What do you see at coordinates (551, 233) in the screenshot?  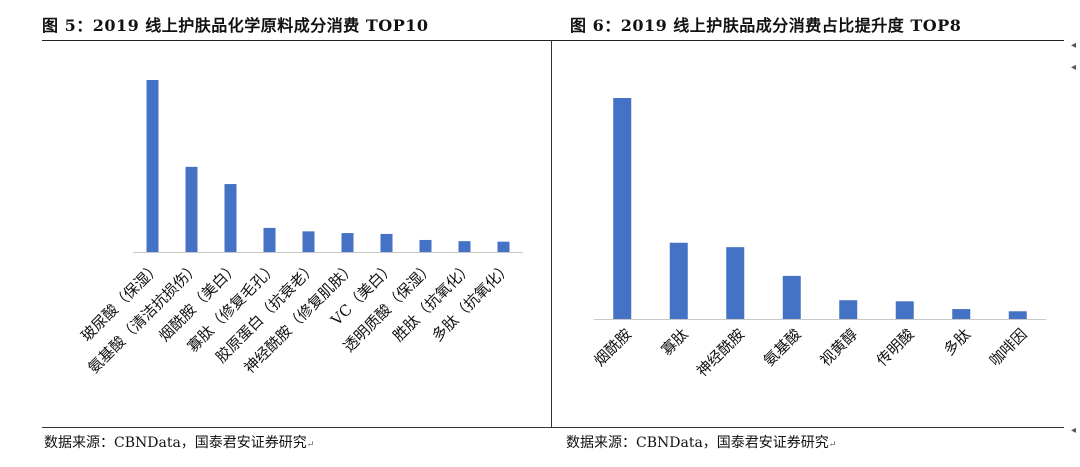 I see `panel-divider` at bounding box center [551, 233].